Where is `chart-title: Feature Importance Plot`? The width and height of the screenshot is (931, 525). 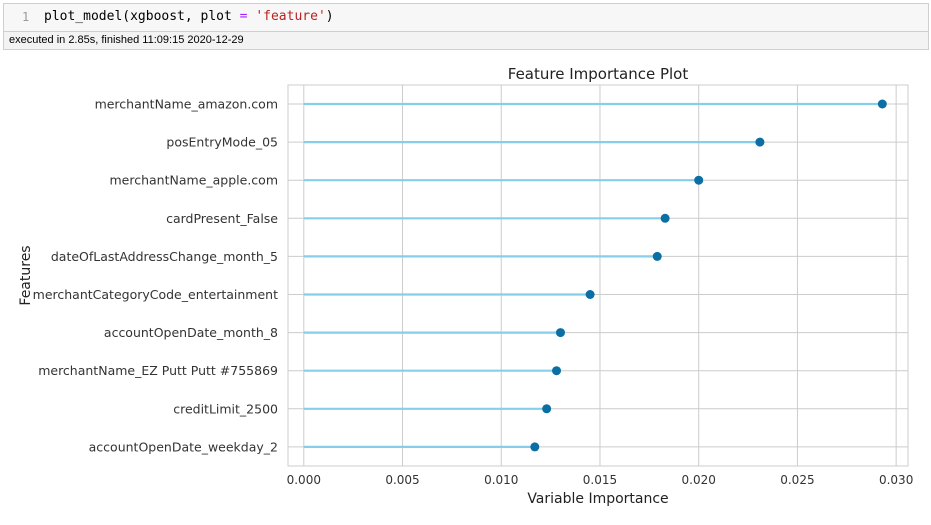 chart-title: Feature Importance Plot is located at coordinates (598, 74).